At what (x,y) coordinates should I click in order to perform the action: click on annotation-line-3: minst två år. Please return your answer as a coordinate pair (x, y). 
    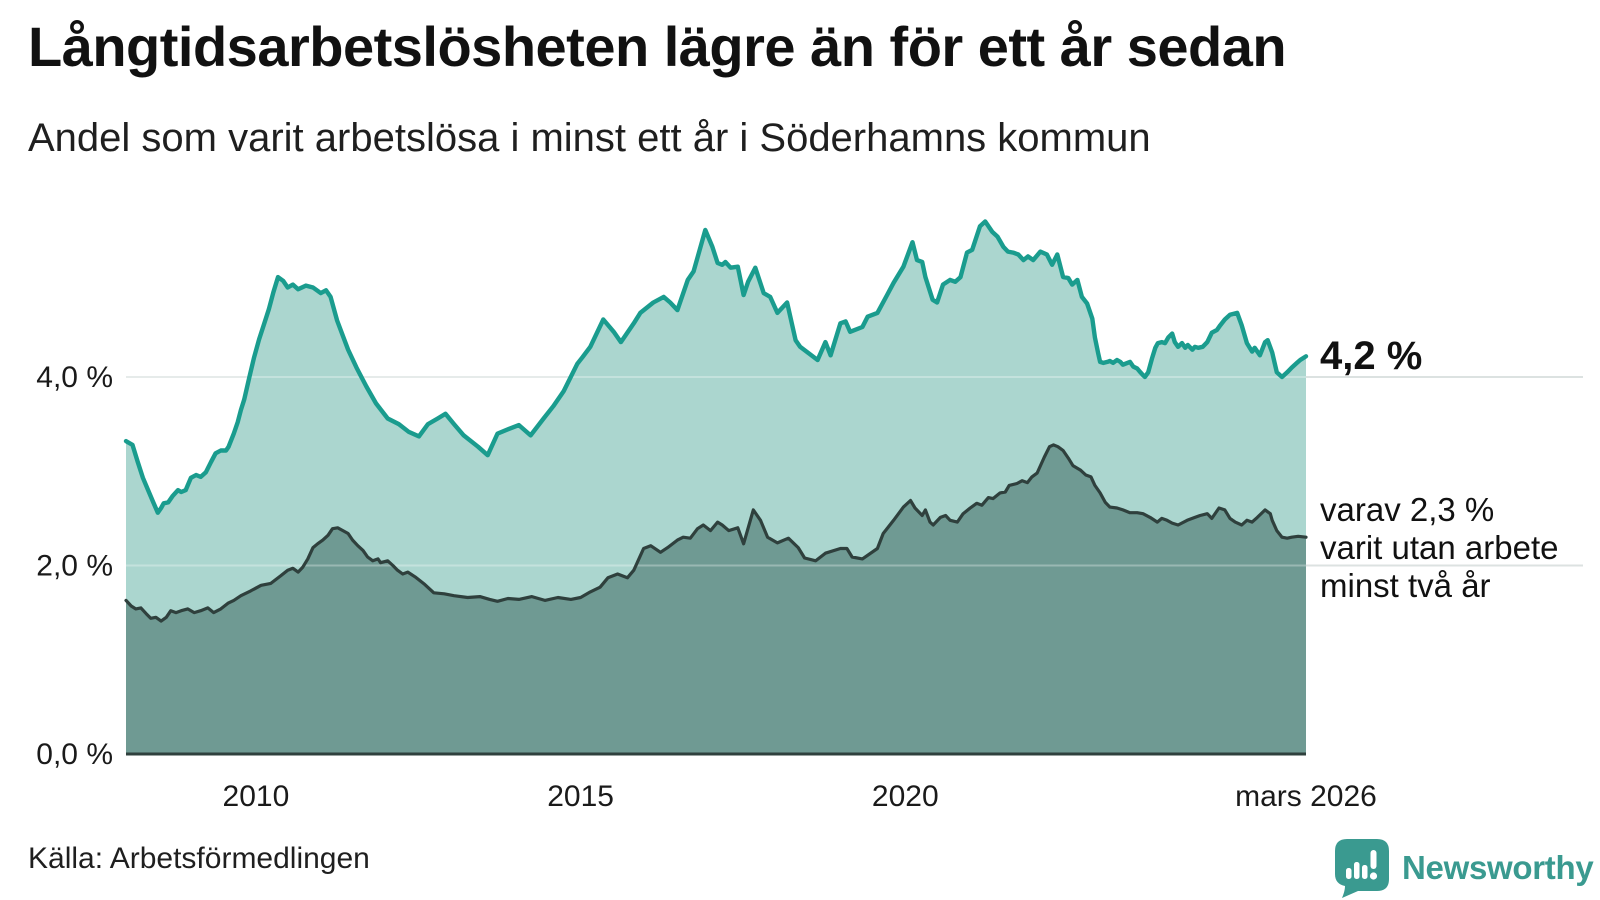
    Looking at the image, I should click on (1405, 585).